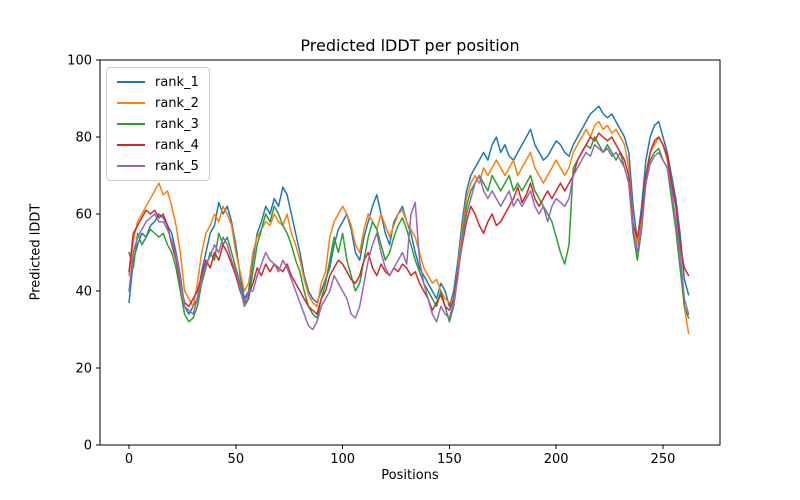 The height and width of the screenshot is (500, 800). What do you see at coordinates (236, 459) in the screenshot?
I see `x-tick-label: 50` at bounding box center [236, 459].